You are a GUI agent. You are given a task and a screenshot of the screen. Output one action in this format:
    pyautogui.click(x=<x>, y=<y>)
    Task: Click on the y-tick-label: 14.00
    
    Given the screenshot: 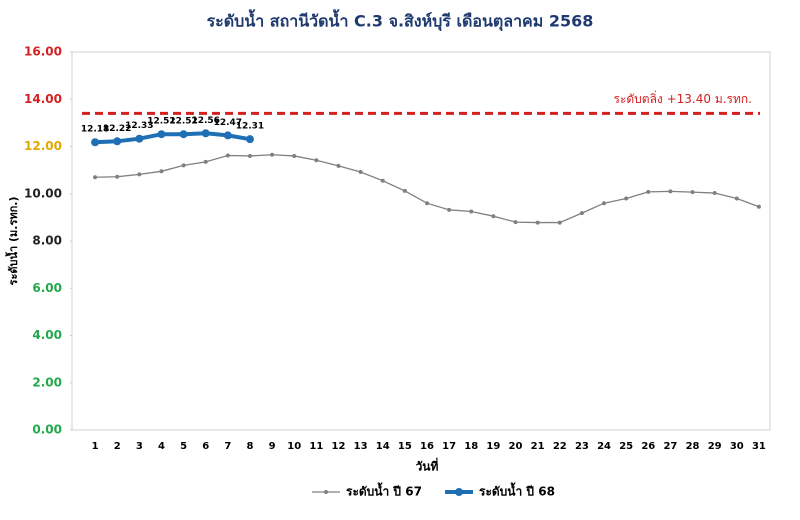 What is the action you would take?
    pyautogui.click(x=43, y=99)
    